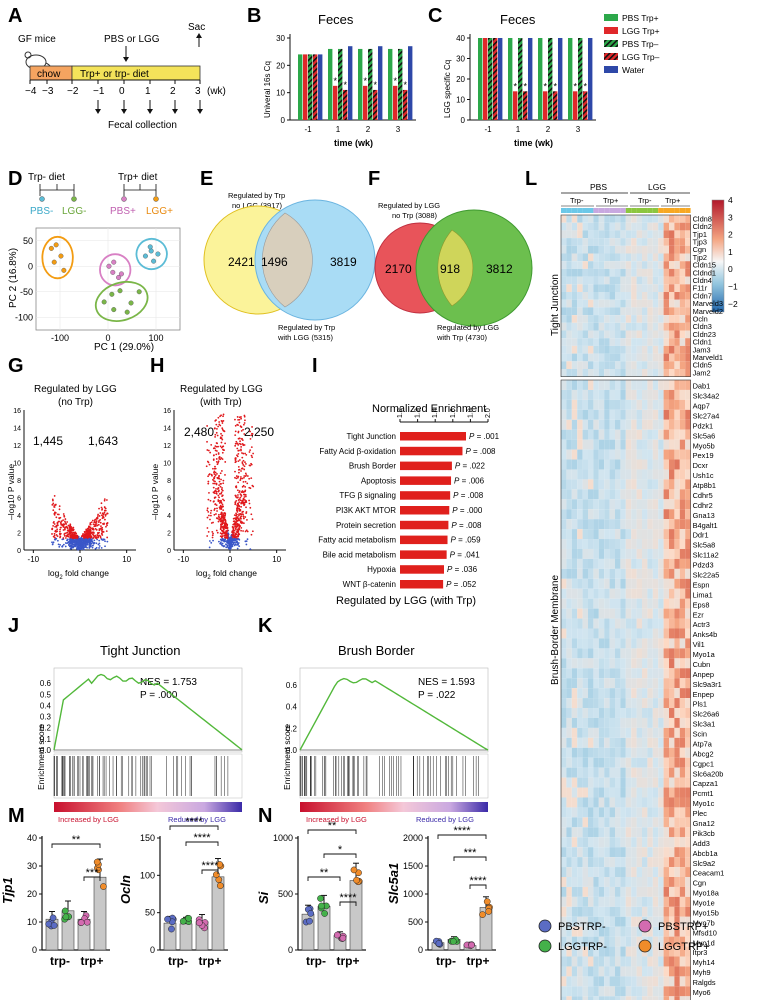  I want to click on bar-pbs-trp-, so click(550, 79).